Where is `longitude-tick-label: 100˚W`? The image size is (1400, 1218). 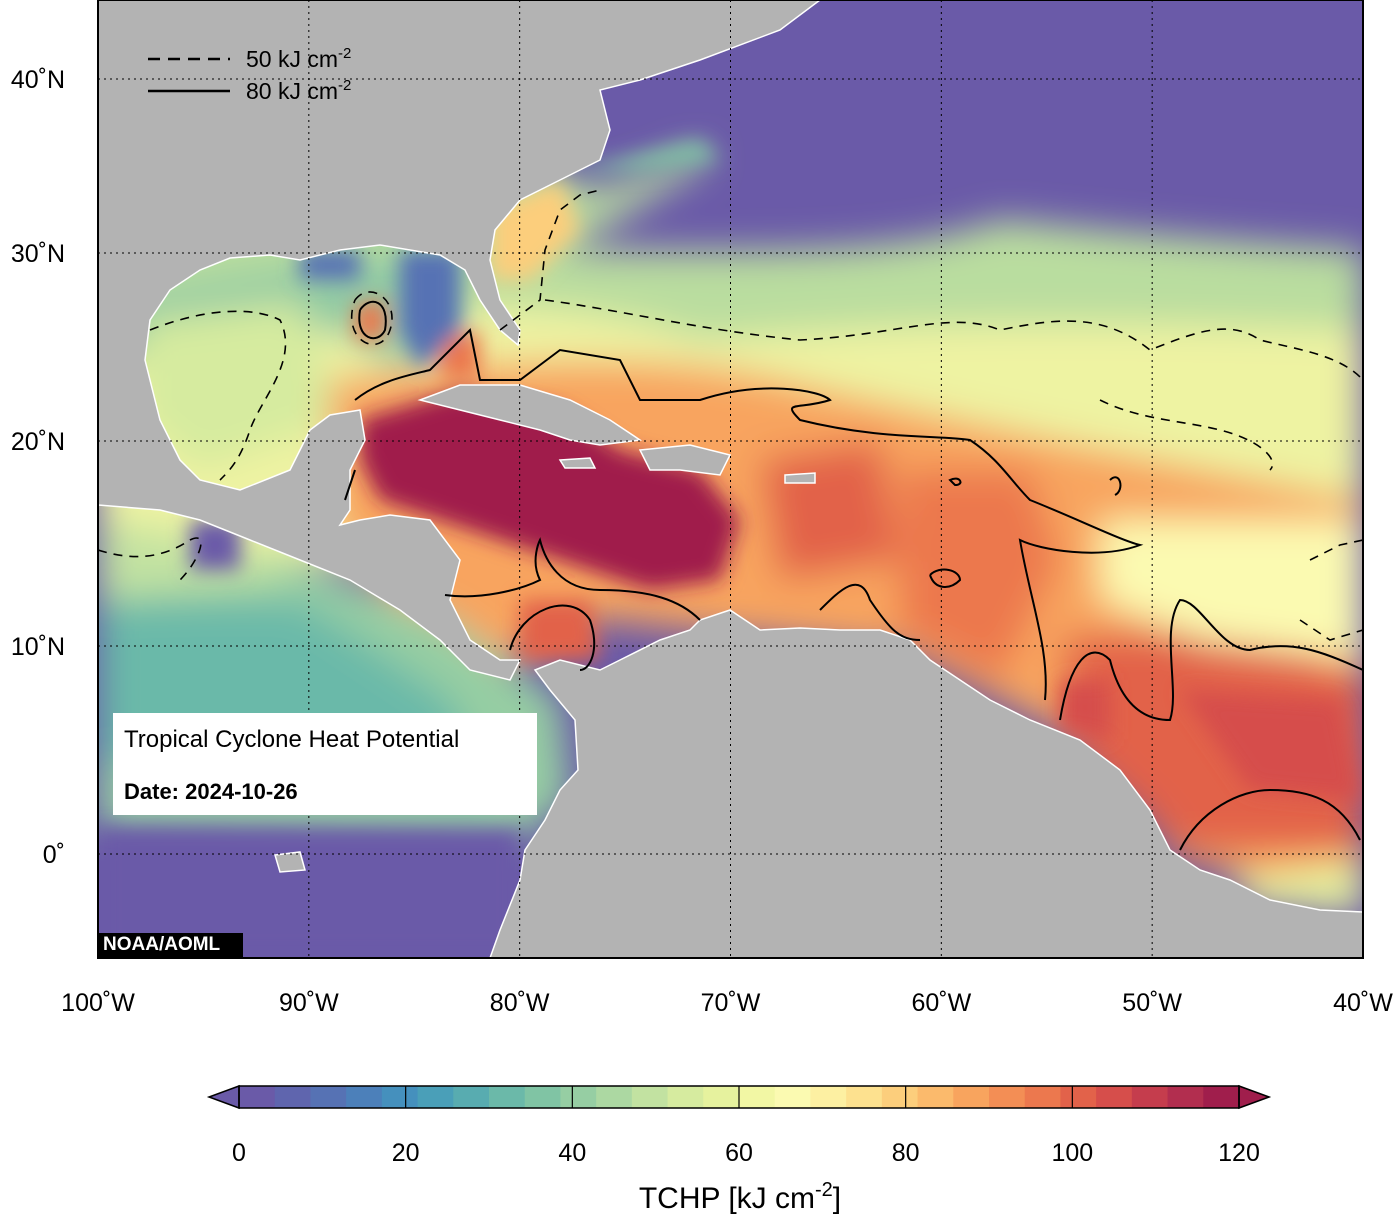 longitude-tick-label: 100˚W is located at coordinates (98, 1003).